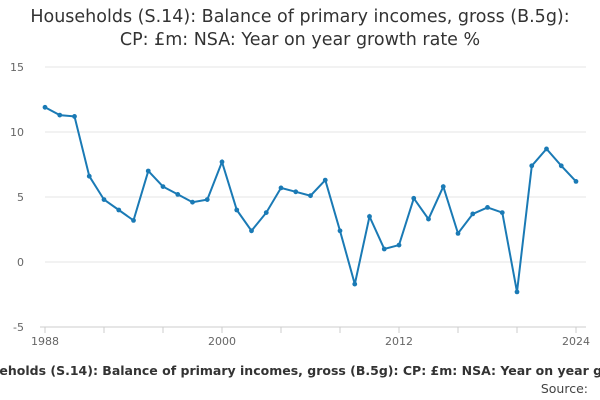 The image size is (600, 400). What do you see at coordinates (399, 341) in the screenshot?
I see `x-tick-label: 2012` at bounding box center [399, 341].